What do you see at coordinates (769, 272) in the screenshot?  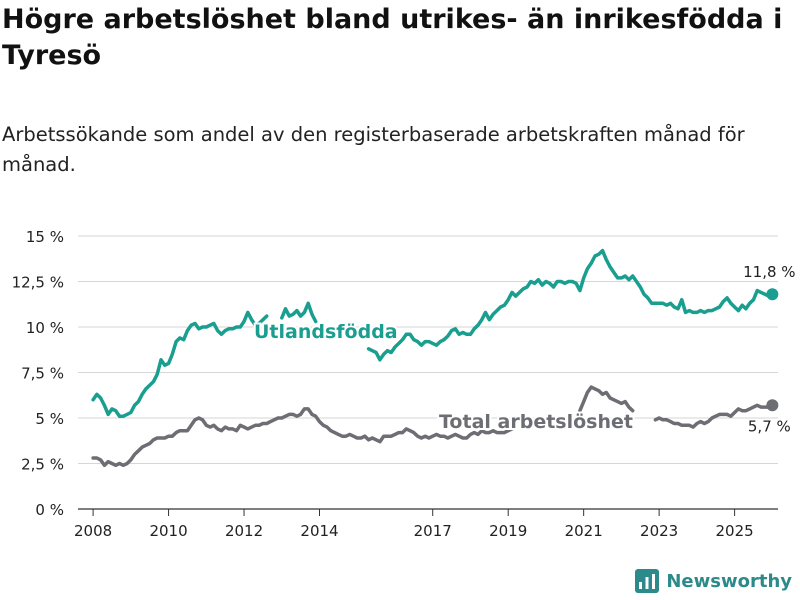 I see `series-end-label: 11,8 %` at bounding box center [769, 272].